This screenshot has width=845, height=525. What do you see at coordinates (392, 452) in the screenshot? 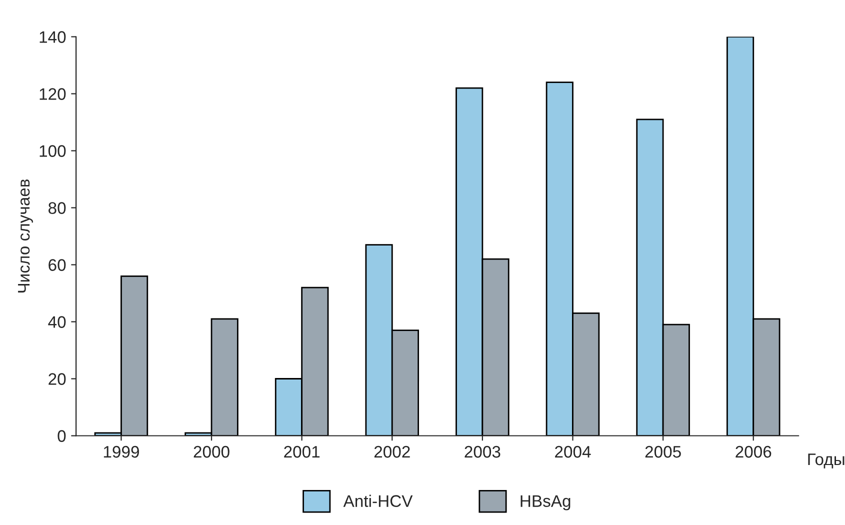
I see `x-tick-label: 2002` at bounding box center [392, 452].